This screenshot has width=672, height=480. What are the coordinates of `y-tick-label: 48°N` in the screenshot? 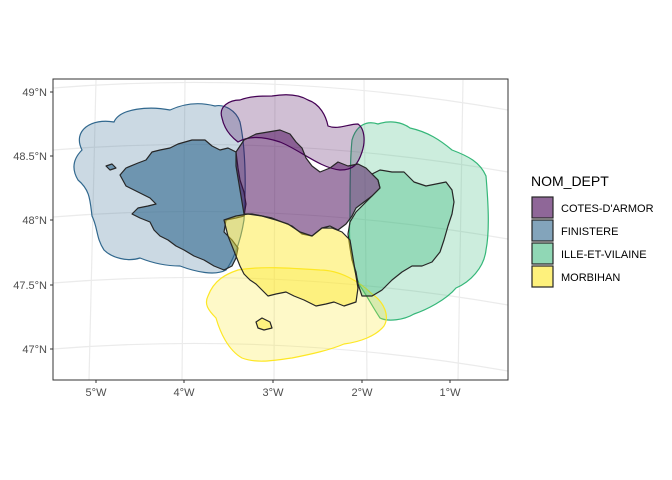 It's located at (34, 221).